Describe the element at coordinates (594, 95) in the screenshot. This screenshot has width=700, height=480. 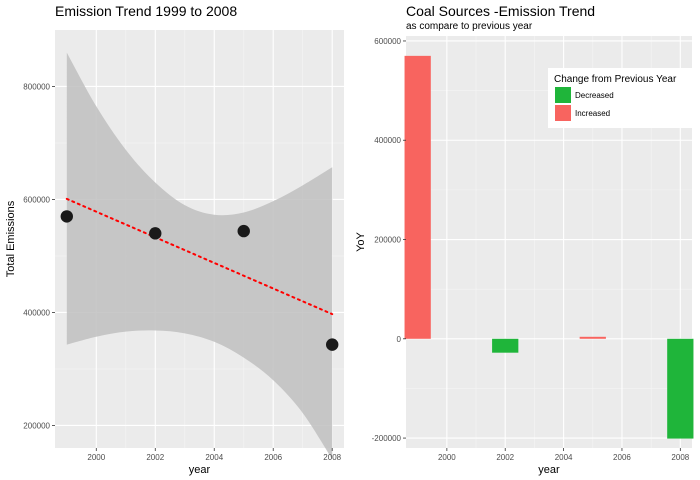
I see `legend-label-decreased: Decreased` at that location.